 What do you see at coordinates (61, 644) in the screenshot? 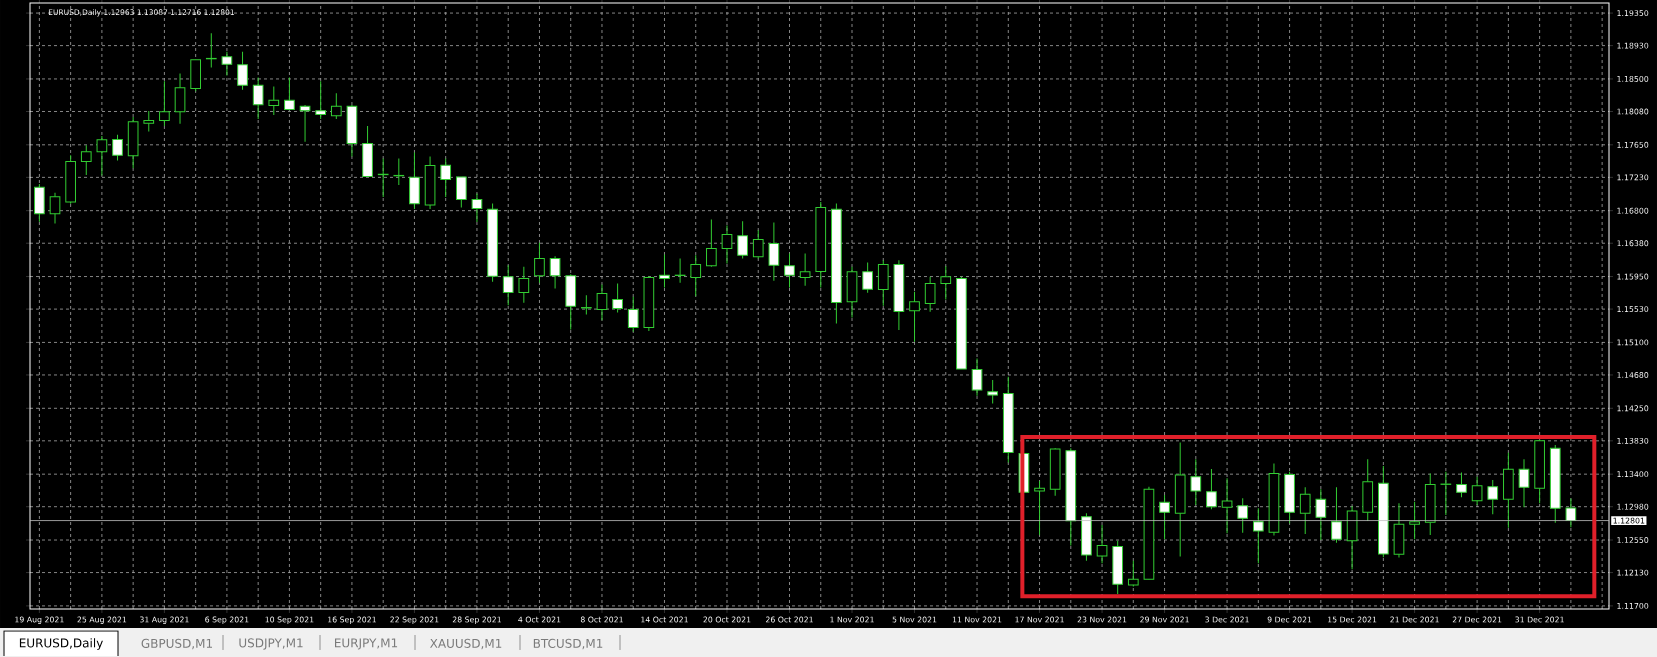
I see `text: EURUSD,Daily` at bounding box center [61, 644].